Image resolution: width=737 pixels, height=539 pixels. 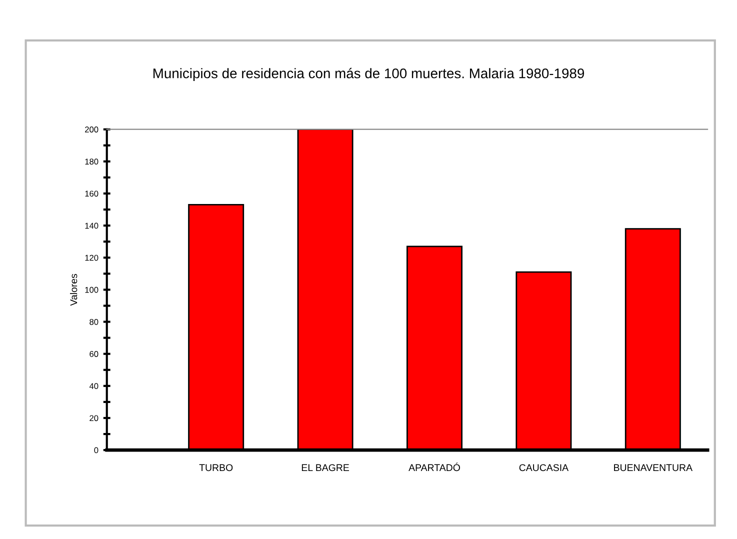 I want to click on x-tick-label: APARTADÓ, so click(x=434, y=467).